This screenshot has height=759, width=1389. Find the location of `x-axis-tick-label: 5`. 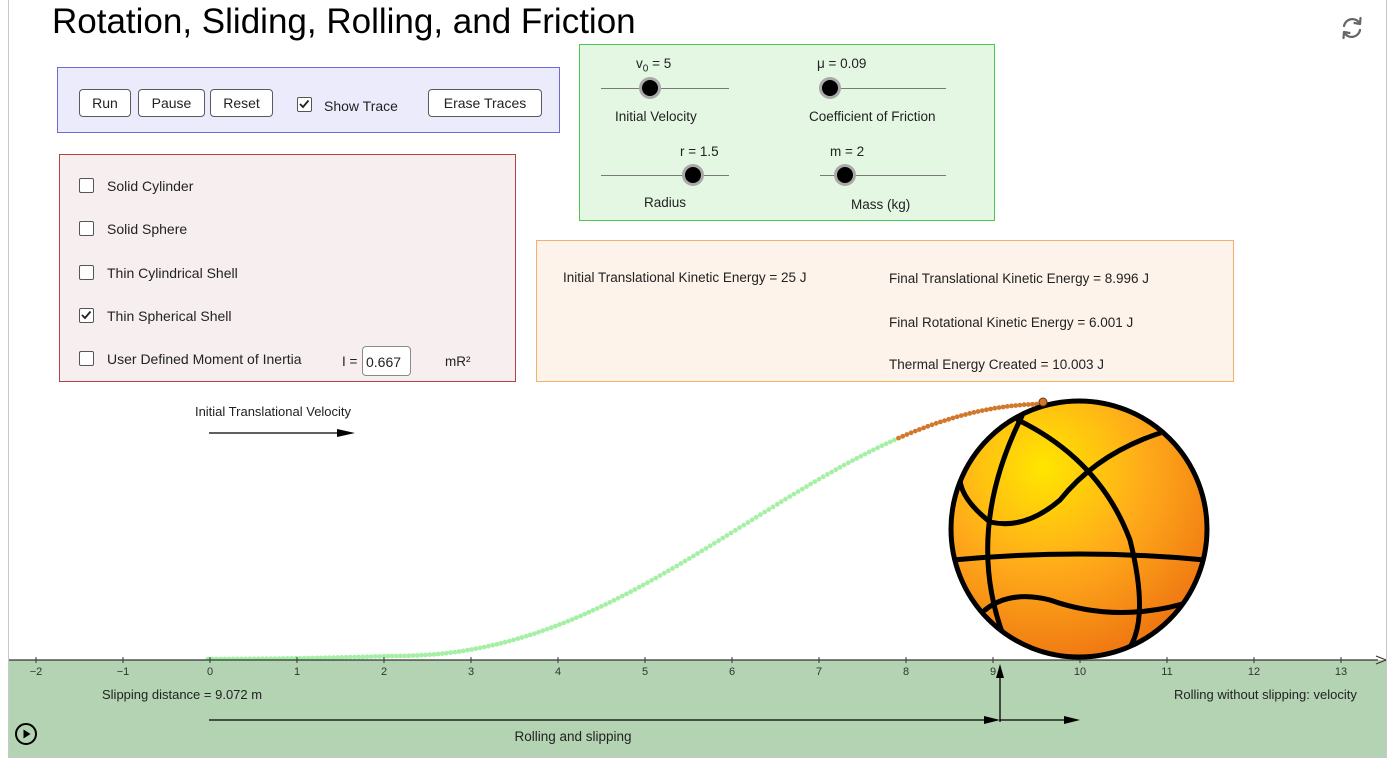

x-axis-tick-label: 5 is located at coordinates (645, 672).